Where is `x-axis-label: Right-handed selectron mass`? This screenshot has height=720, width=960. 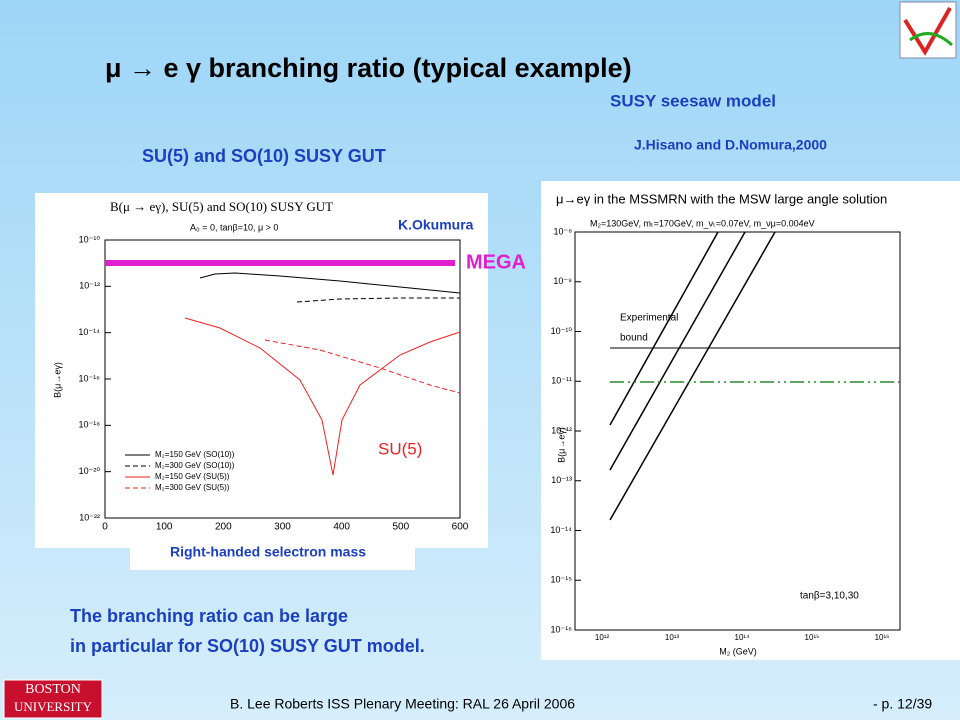
x-axis-label: Right-handed selectron mass is located at coordinates (268, 552).